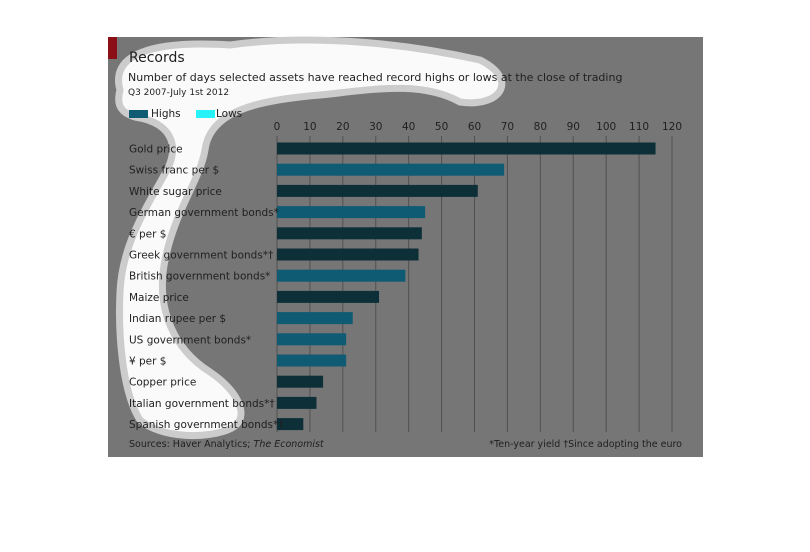  What do you see at coordinates (159, 298) in the screenshot?
I see `category-label: Maize price` at bounding box center [159, 298].